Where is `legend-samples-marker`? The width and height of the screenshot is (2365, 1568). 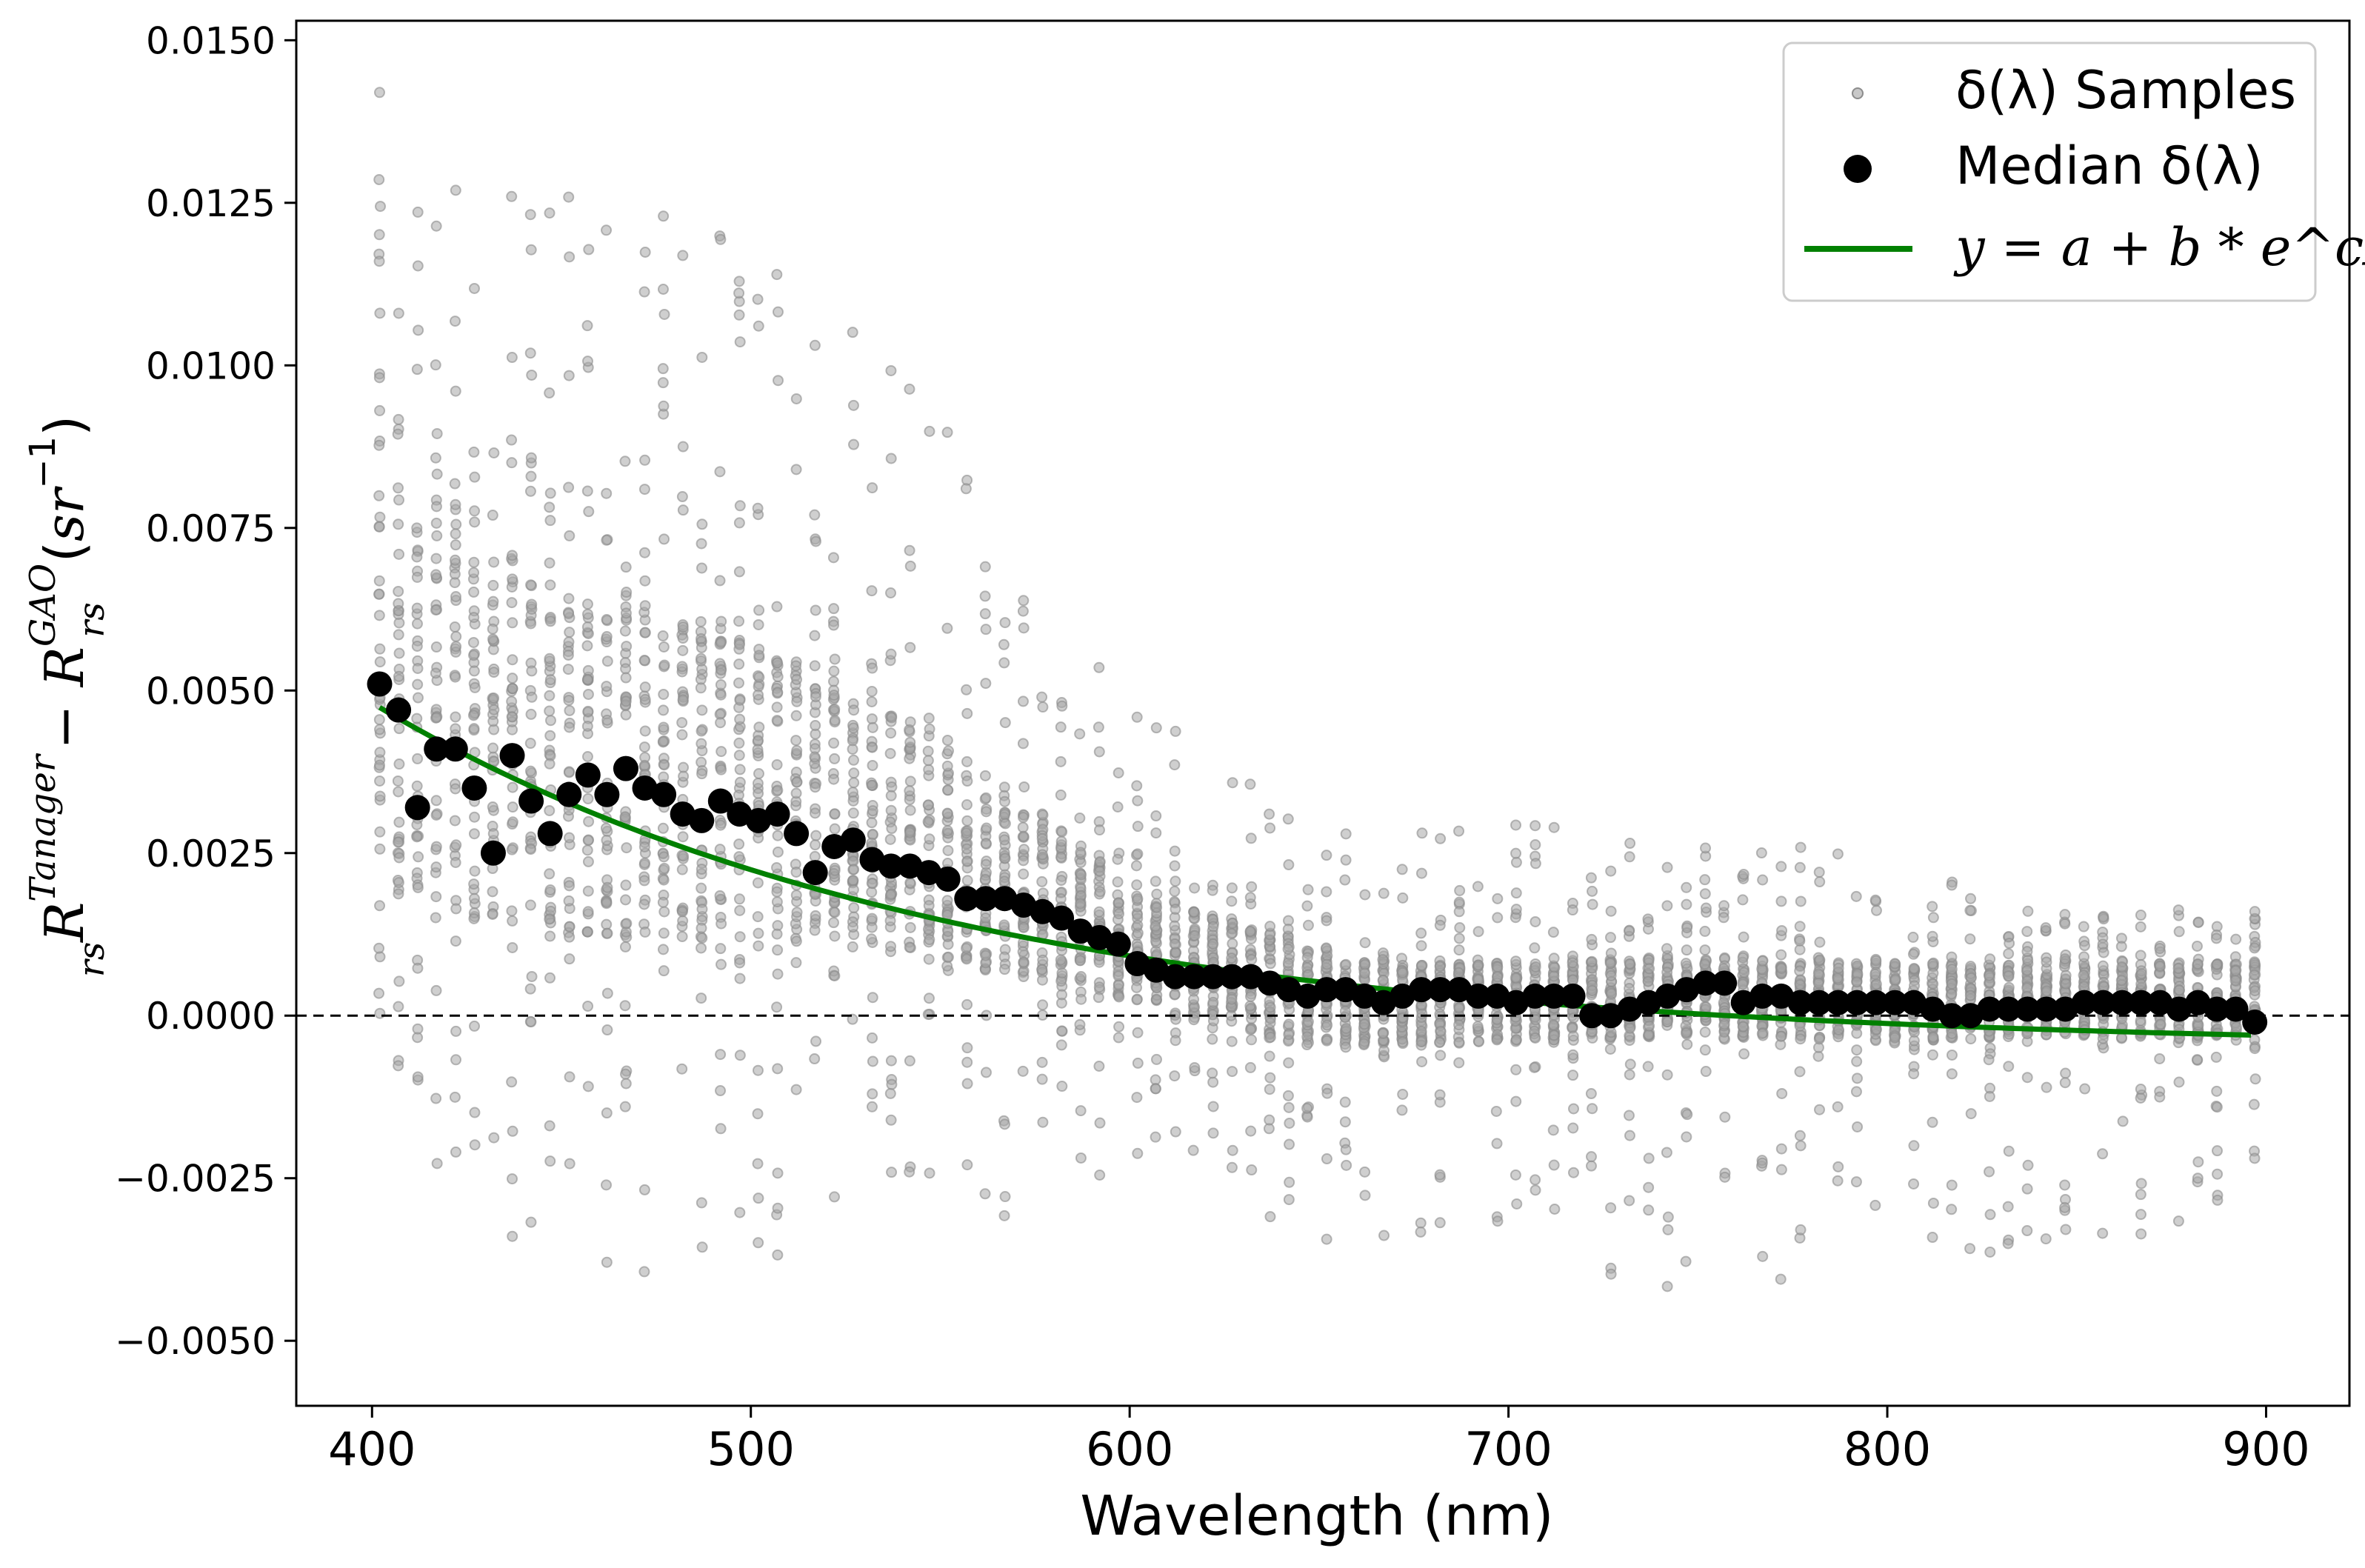 legend-samples-marker is located at coordinates (1858, 93).